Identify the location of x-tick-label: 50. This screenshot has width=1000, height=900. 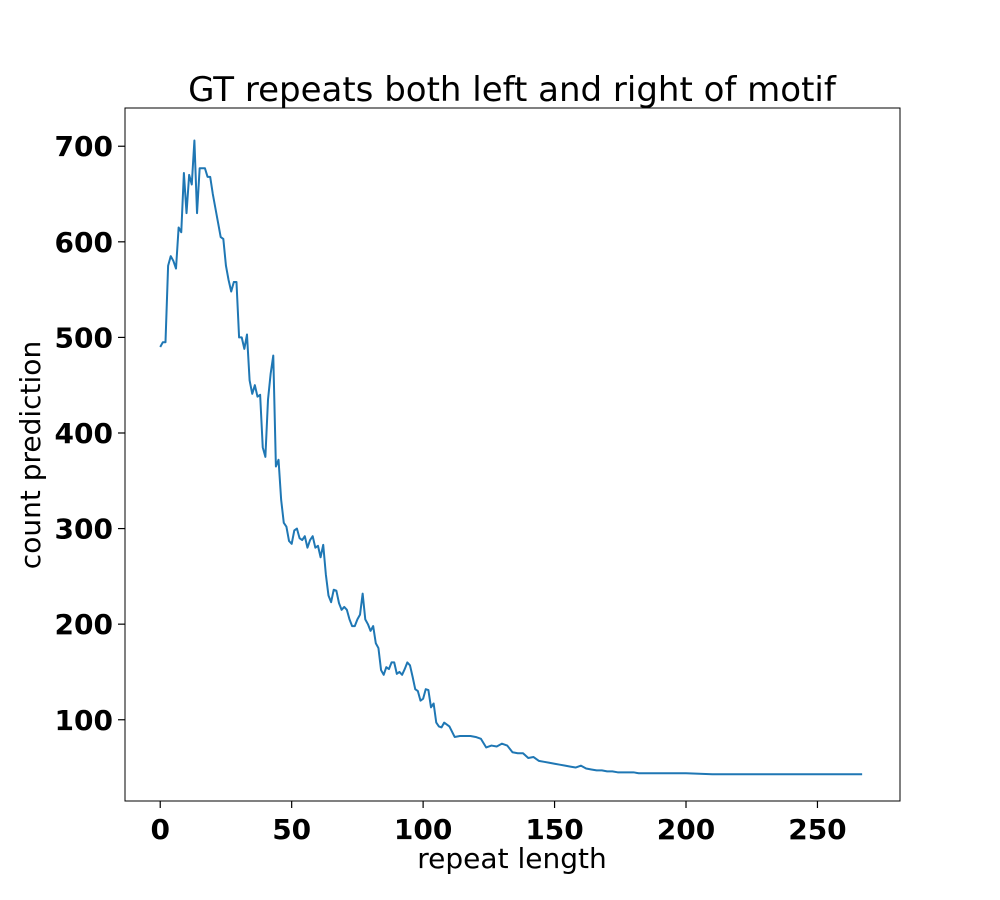
(291, 829).